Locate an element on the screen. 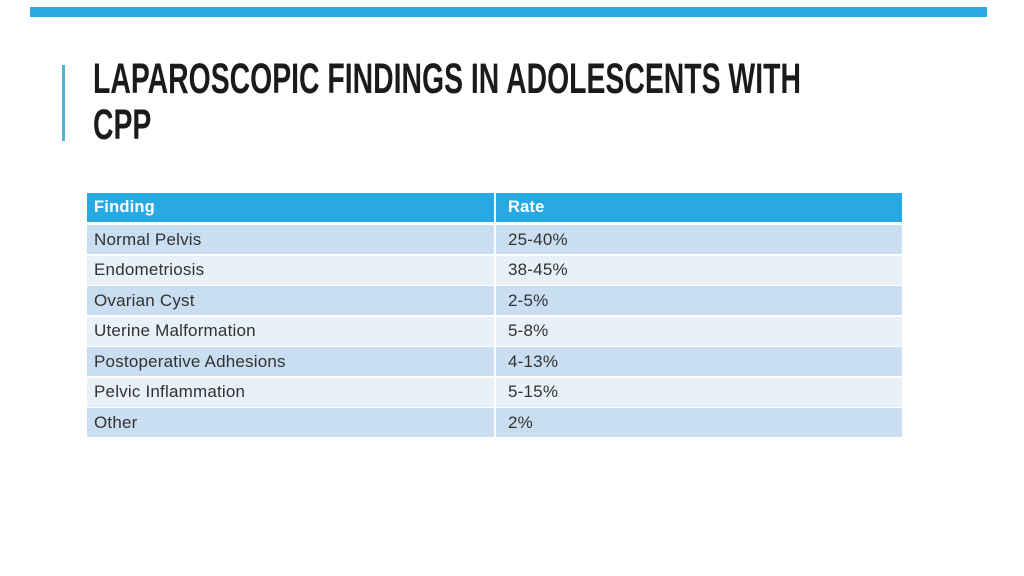 The image size is (1024, 576). finding-cell: Uterine Malformation is located at coordinates (291, 331).